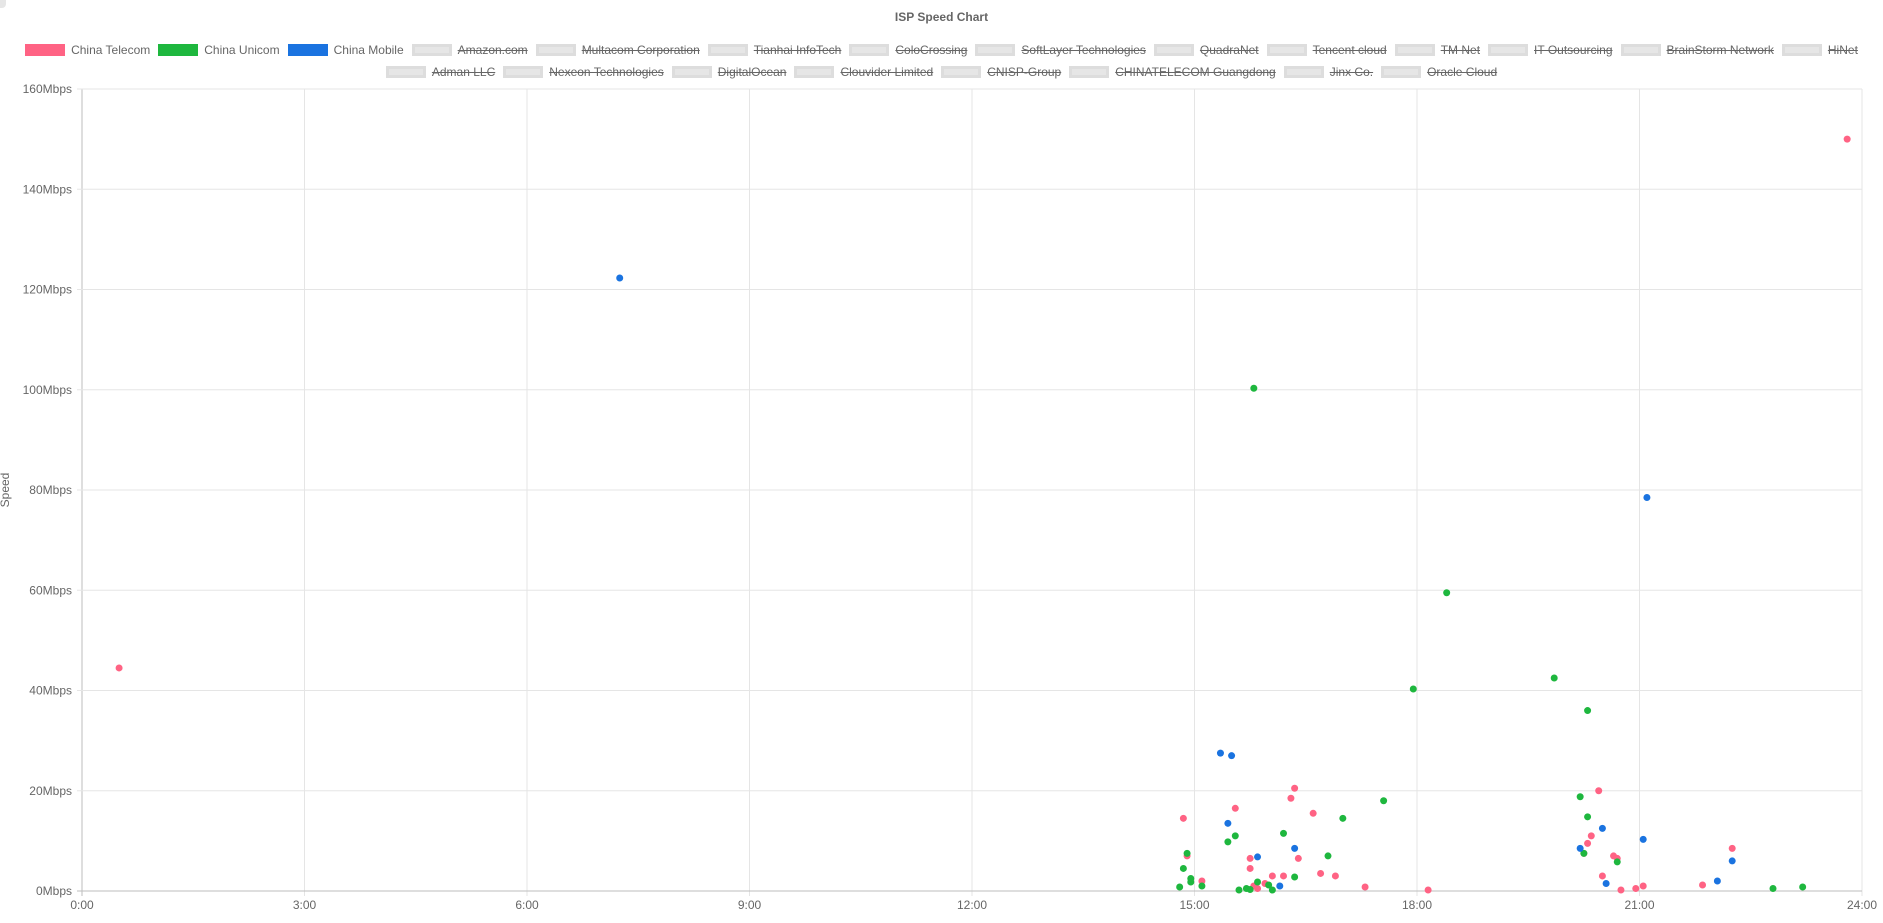  Describe the element at coordinates (368, 50) in the screenshot. I see `legend-label: China Mobile` at that location.